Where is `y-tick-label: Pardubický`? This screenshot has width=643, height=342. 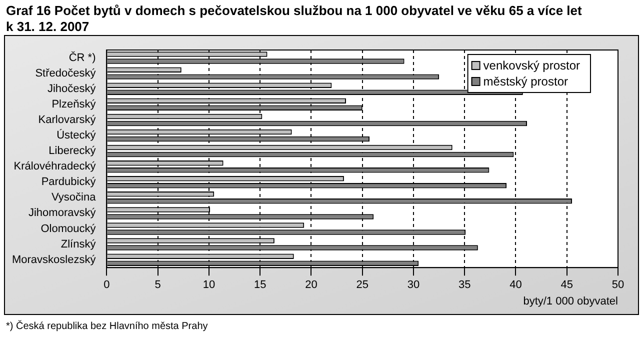
y-tick-label: Pardubický is located at coordinates (68, 182).